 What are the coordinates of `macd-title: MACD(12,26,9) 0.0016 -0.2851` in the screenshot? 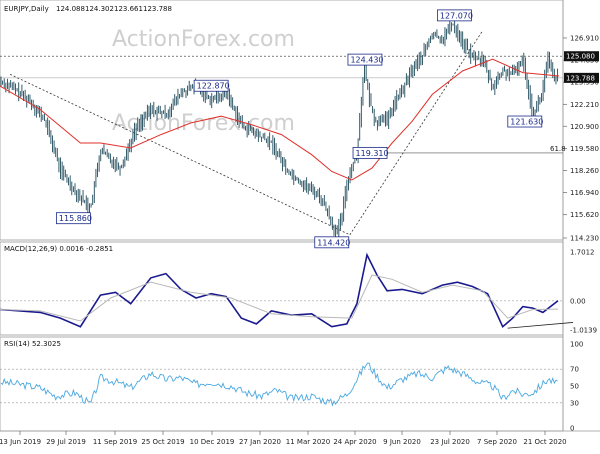 It's located at (58, 249).